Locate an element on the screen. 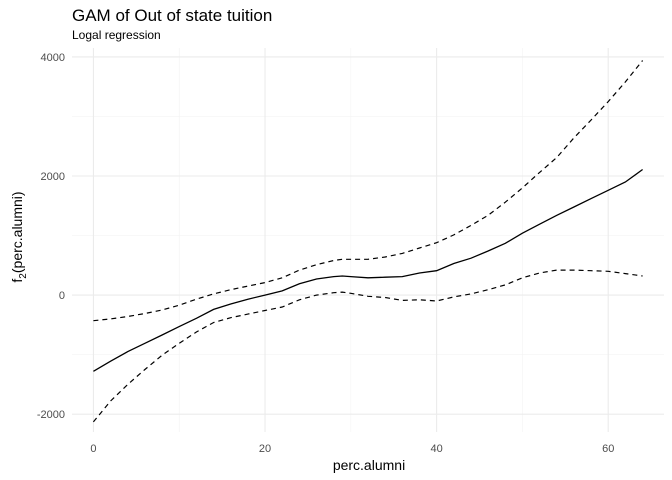  x-tick-label: 0 is located at coordinates (93, 449).